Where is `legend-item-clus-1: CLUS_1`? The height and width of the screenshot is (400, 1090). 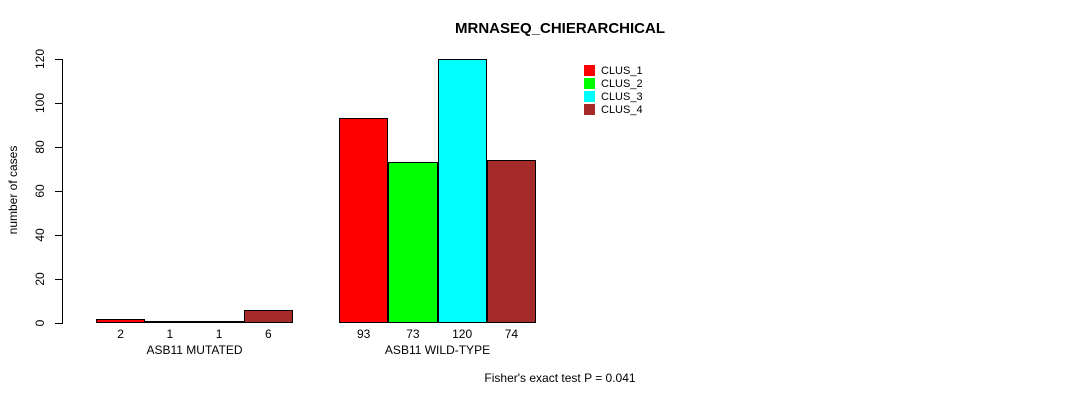 legend-item-clus-1: CLUS_1 is located at coordinates (613, 70).